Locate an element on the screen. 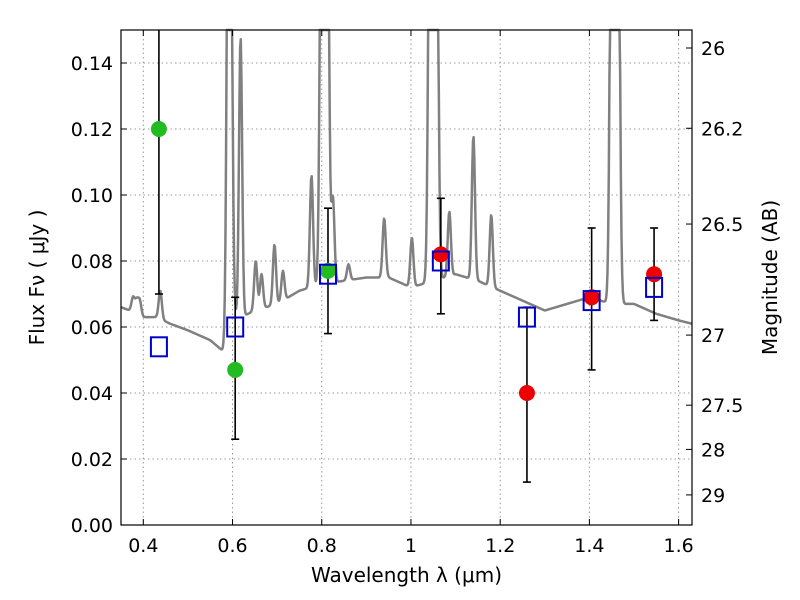 Image resolution: width=800 pixels, height=600 pixels. y-axis-right-label: Magnitude (AB) is located at coordinates (770, 277).